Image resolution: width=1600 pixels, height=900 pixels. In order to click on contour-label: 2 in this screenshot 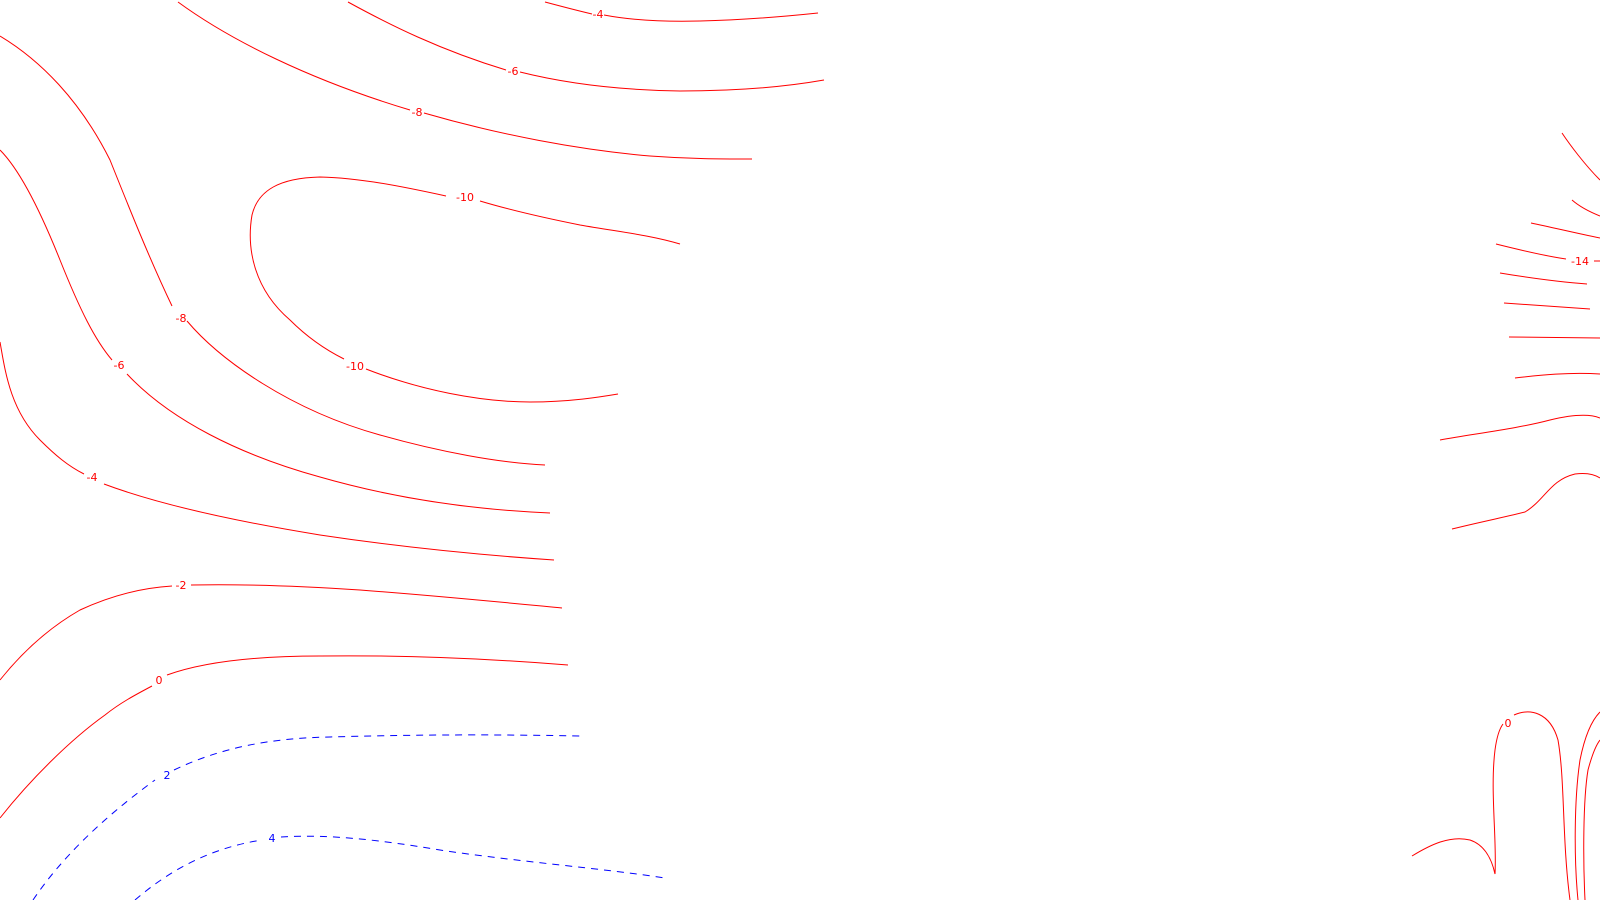, I will do `click(167, 775)`.